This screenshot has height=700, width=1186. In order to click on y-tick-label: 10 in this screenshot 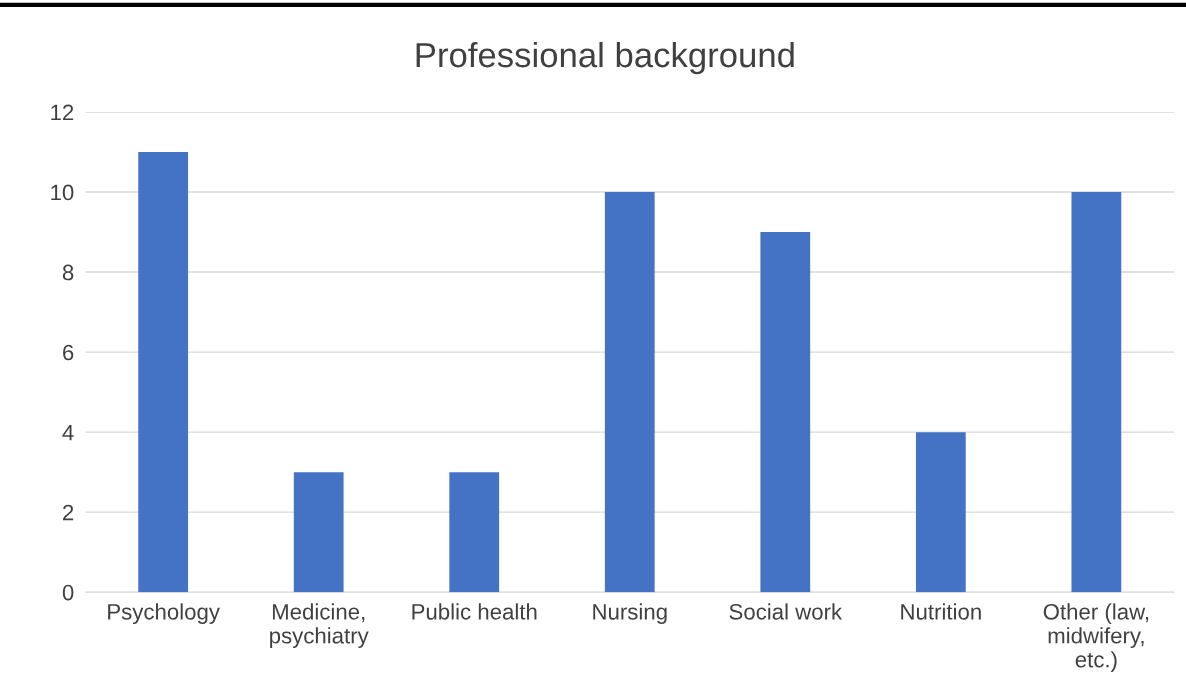, I will do `click(62, 192)`.